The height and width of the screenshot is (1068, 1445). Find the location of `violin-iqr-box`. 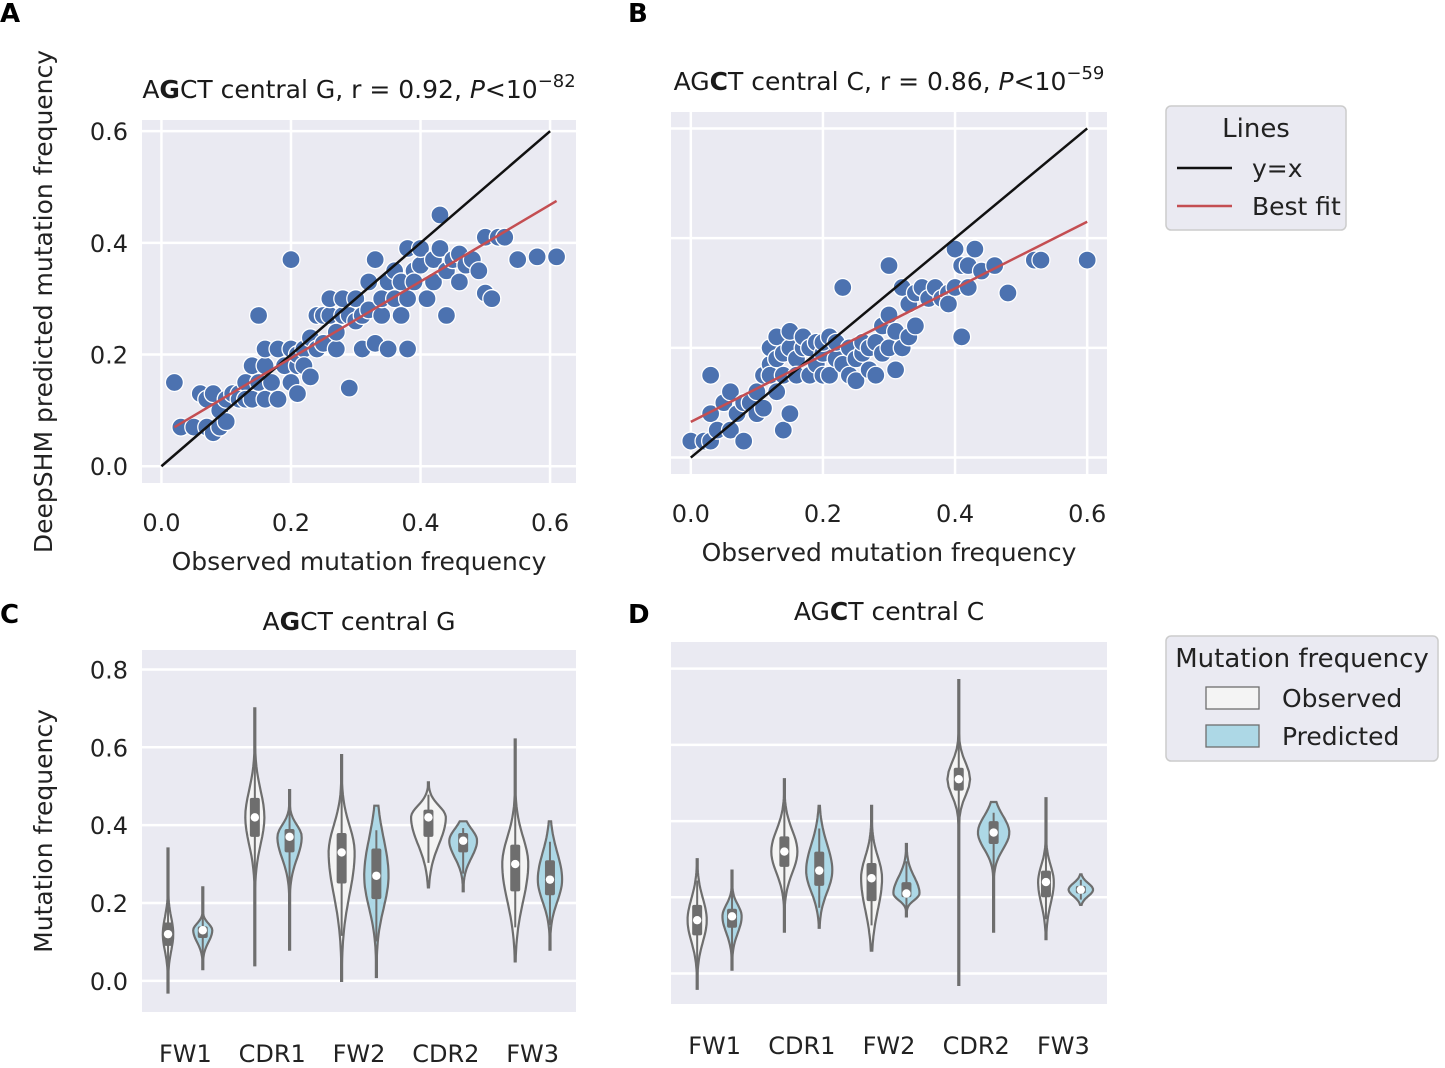

violin-iqr-box is located at coordinates (341, 858).